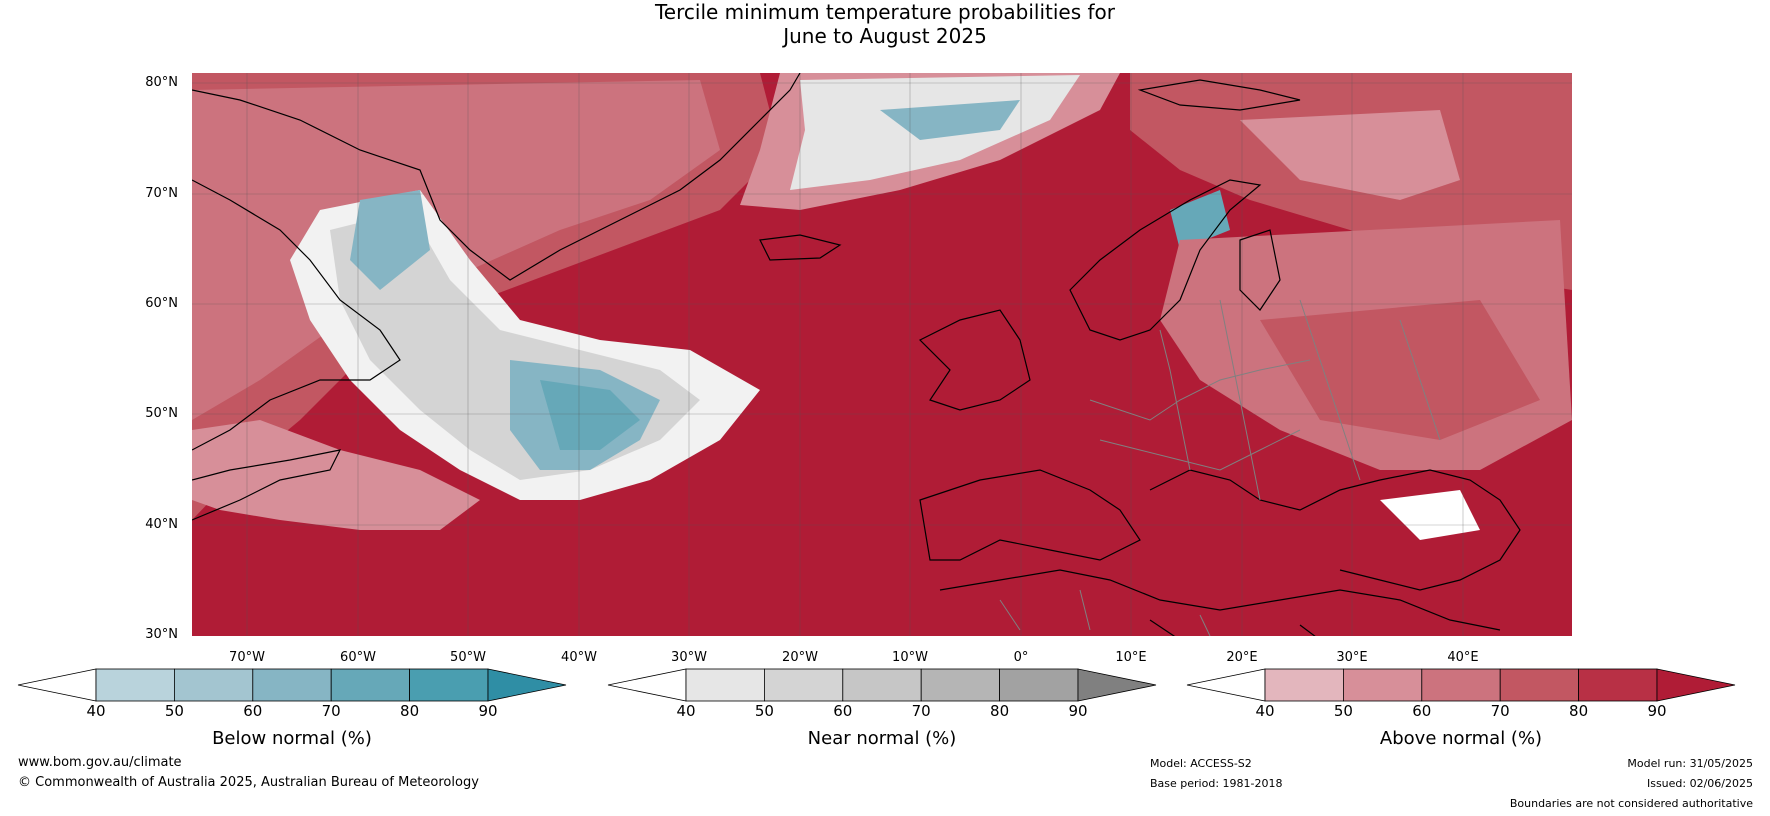 The height and width of the screenshot is (816, 1770). I want to click on country-borders, so click(1220, 467).